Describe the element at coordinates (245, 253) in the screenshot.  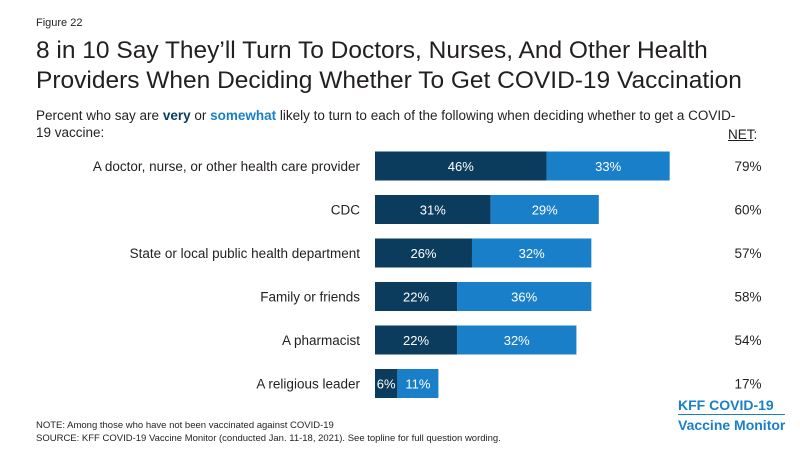
I see `category-label: State or local public health department` at that location.